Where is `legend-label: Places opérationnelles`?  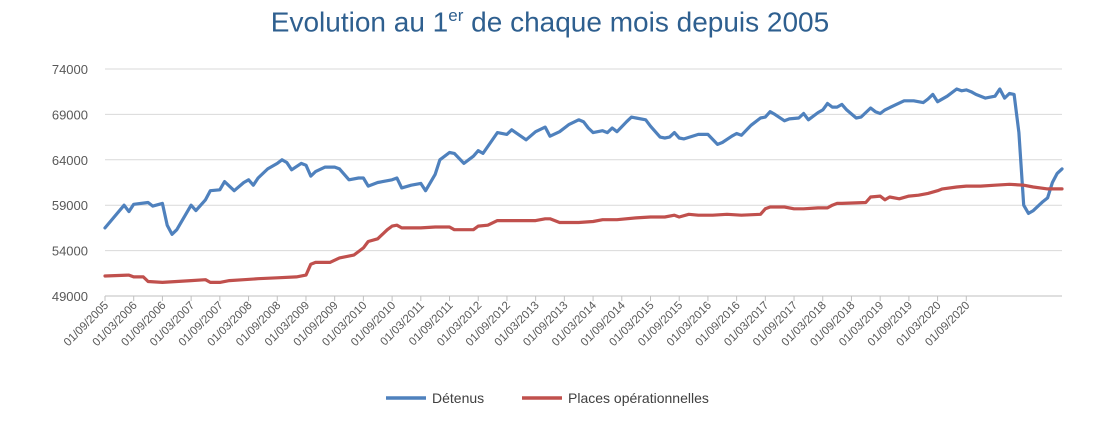
legend-label: Places opérationnelles is located at coordinates (638, 398).